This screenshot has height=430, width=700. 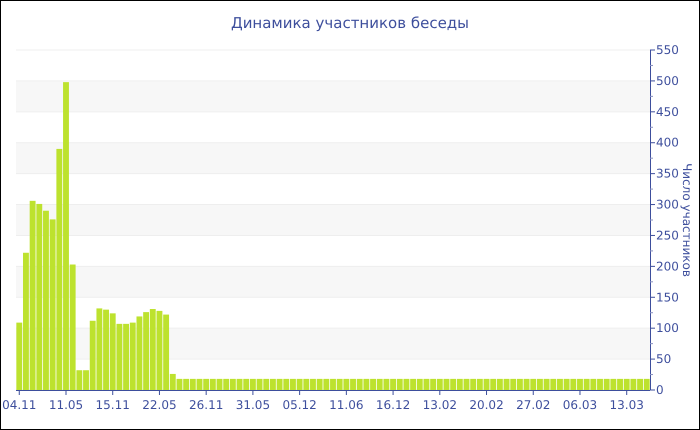 I want to click on y2-tick-label: 550, so click(x=667, y=50).